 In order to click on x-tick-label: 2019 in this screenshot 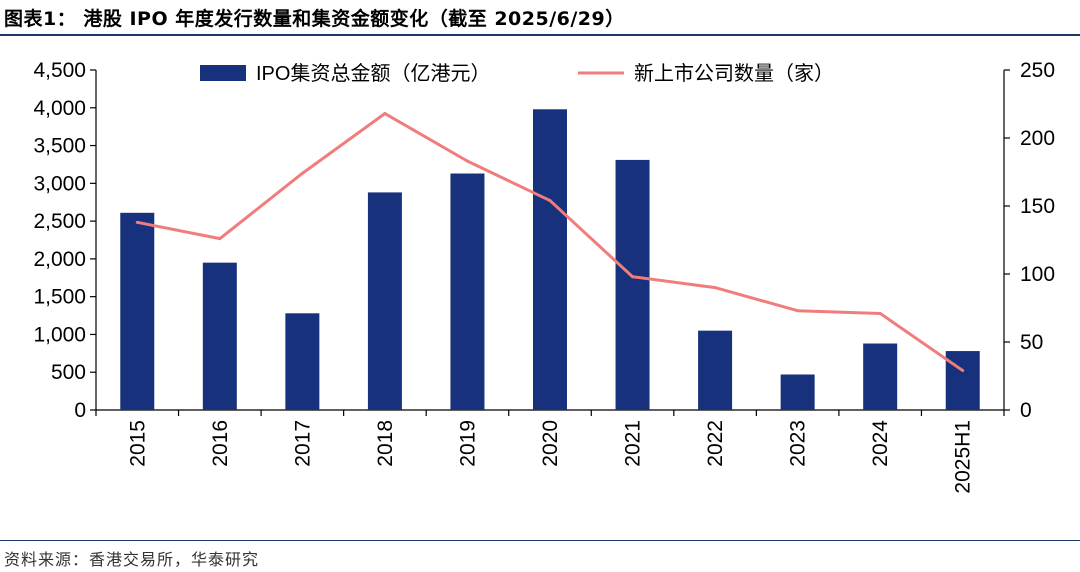, I will do `click(467, 443)`.